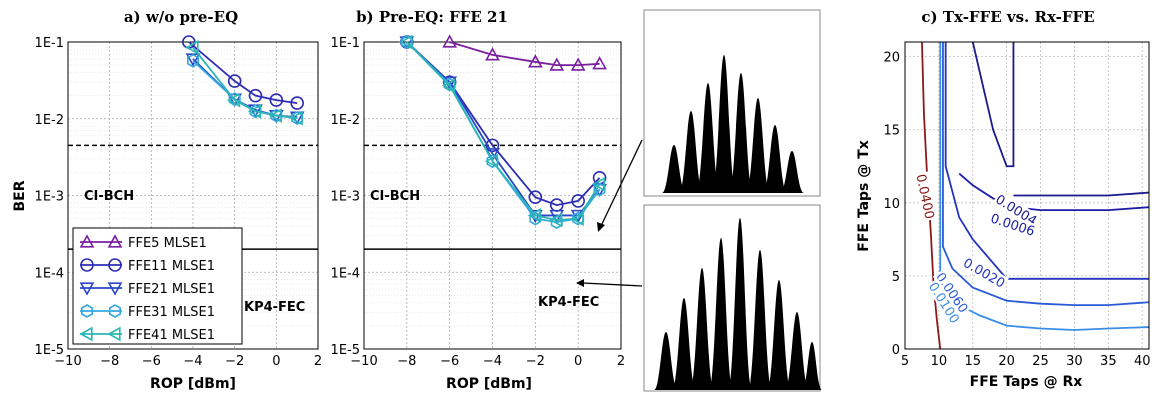 The width and height of the screenshot is (1154, 395). I want to click on chart-c-xtick-label: 5, so click(905, 361).